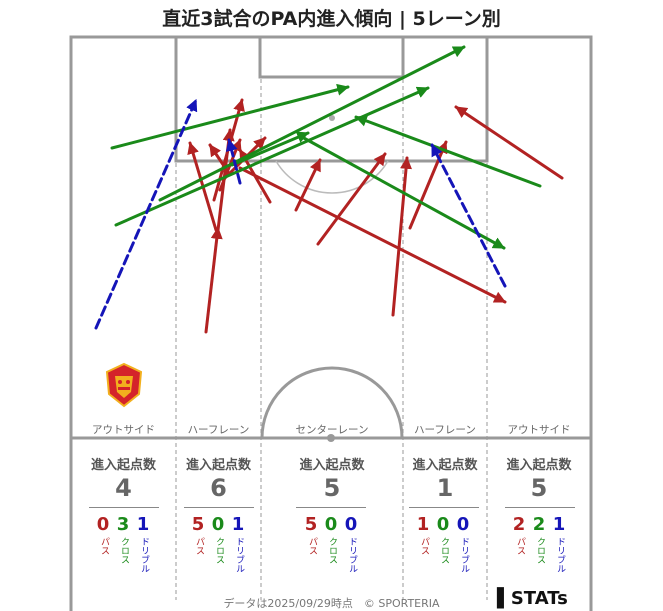 The image size is (663, 611). What do you see at coordinates (312, 546) in the screenshot?
I see `lane-2-pass-label: パス` at bounding box center [312, 546].